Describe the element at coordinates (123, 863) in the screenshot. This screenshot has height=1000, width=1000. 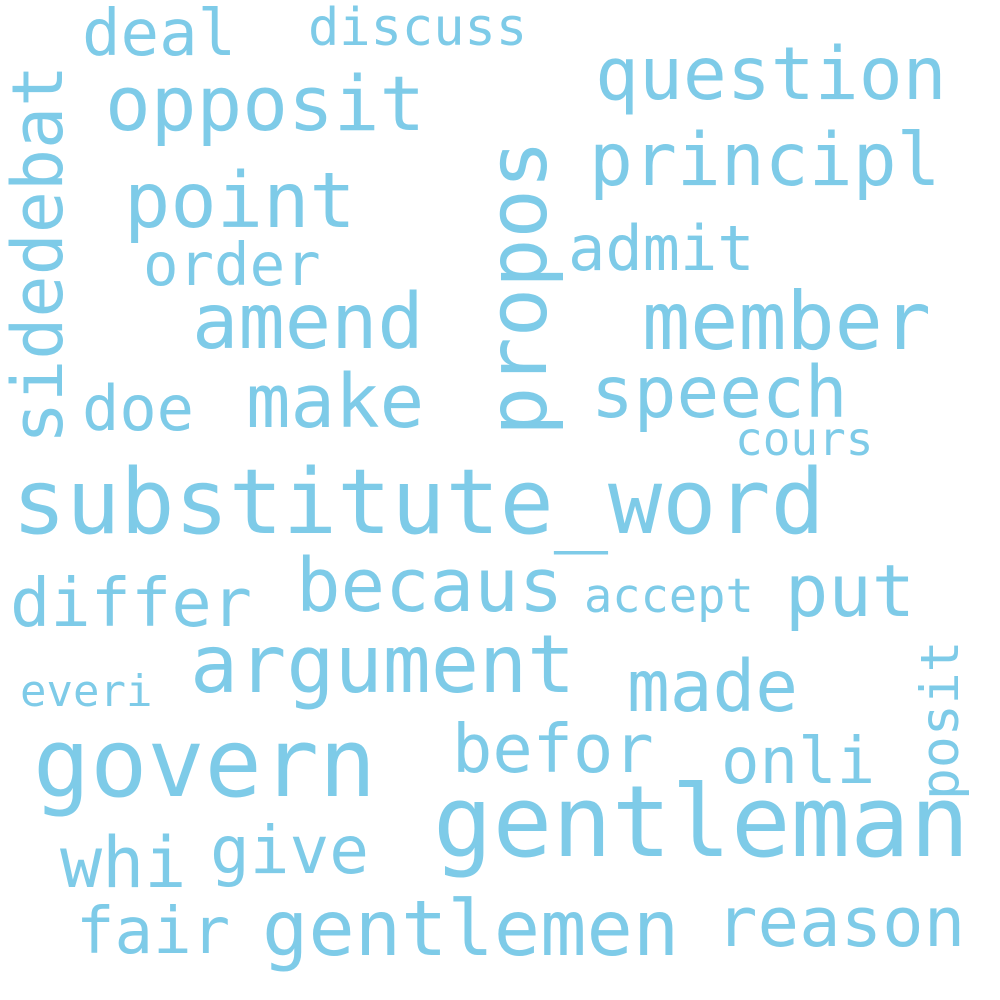
I see `word-whi: whi` at that location.